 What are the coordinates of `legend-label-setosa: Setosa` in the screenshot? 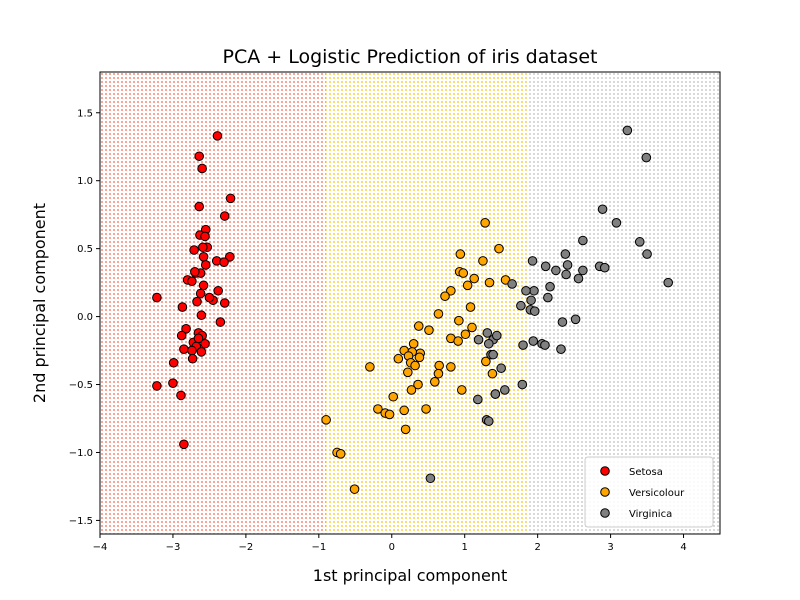 It's located at (646, 472).